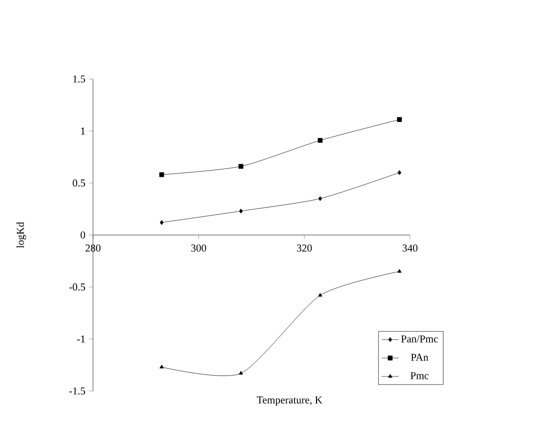 Image resolution: width=552 pixels, height=427 pixels. Describe the element at coordinates (79, 183) in the screenshot. I see `y-tick-label: 0.5` at that location.